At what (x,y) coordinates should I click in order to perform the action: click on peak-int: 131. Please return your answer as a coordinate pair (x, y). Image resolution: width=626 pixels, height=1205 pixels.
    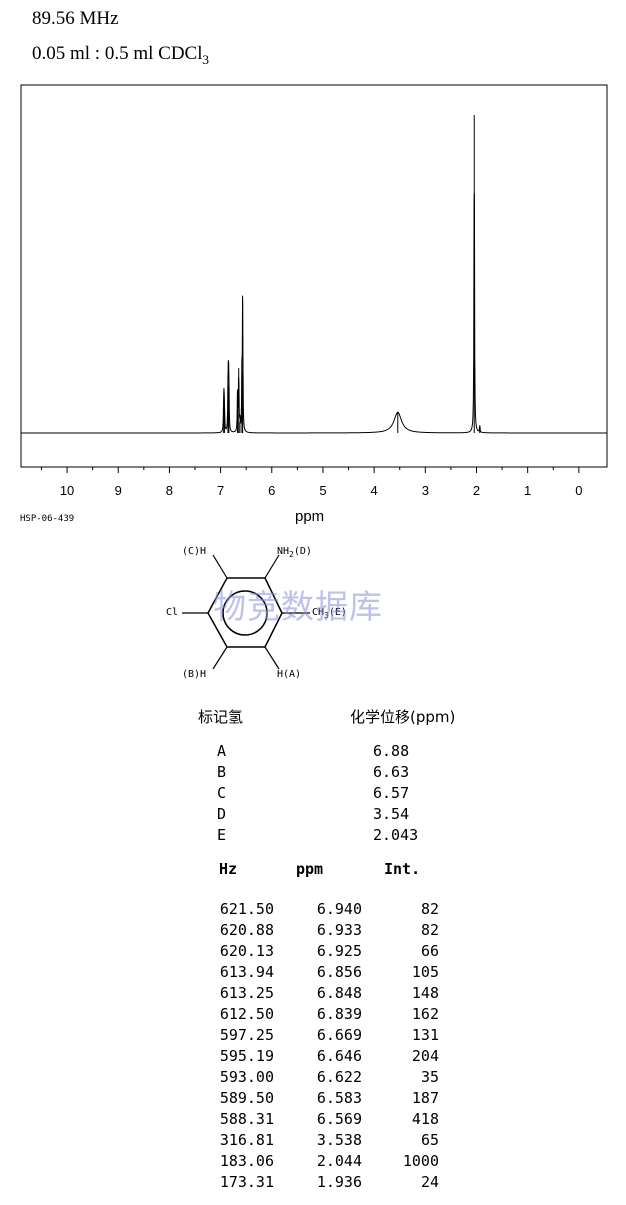
    Looking at the image, I should click on (425, 1035).